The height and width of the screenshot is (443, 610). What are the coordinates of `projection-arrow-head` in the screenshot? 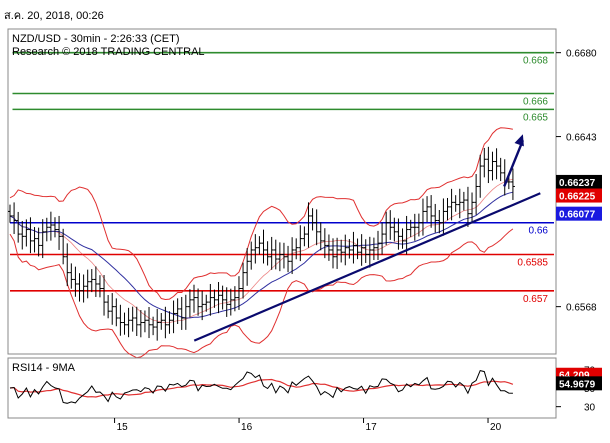 It's located at (519, 140).